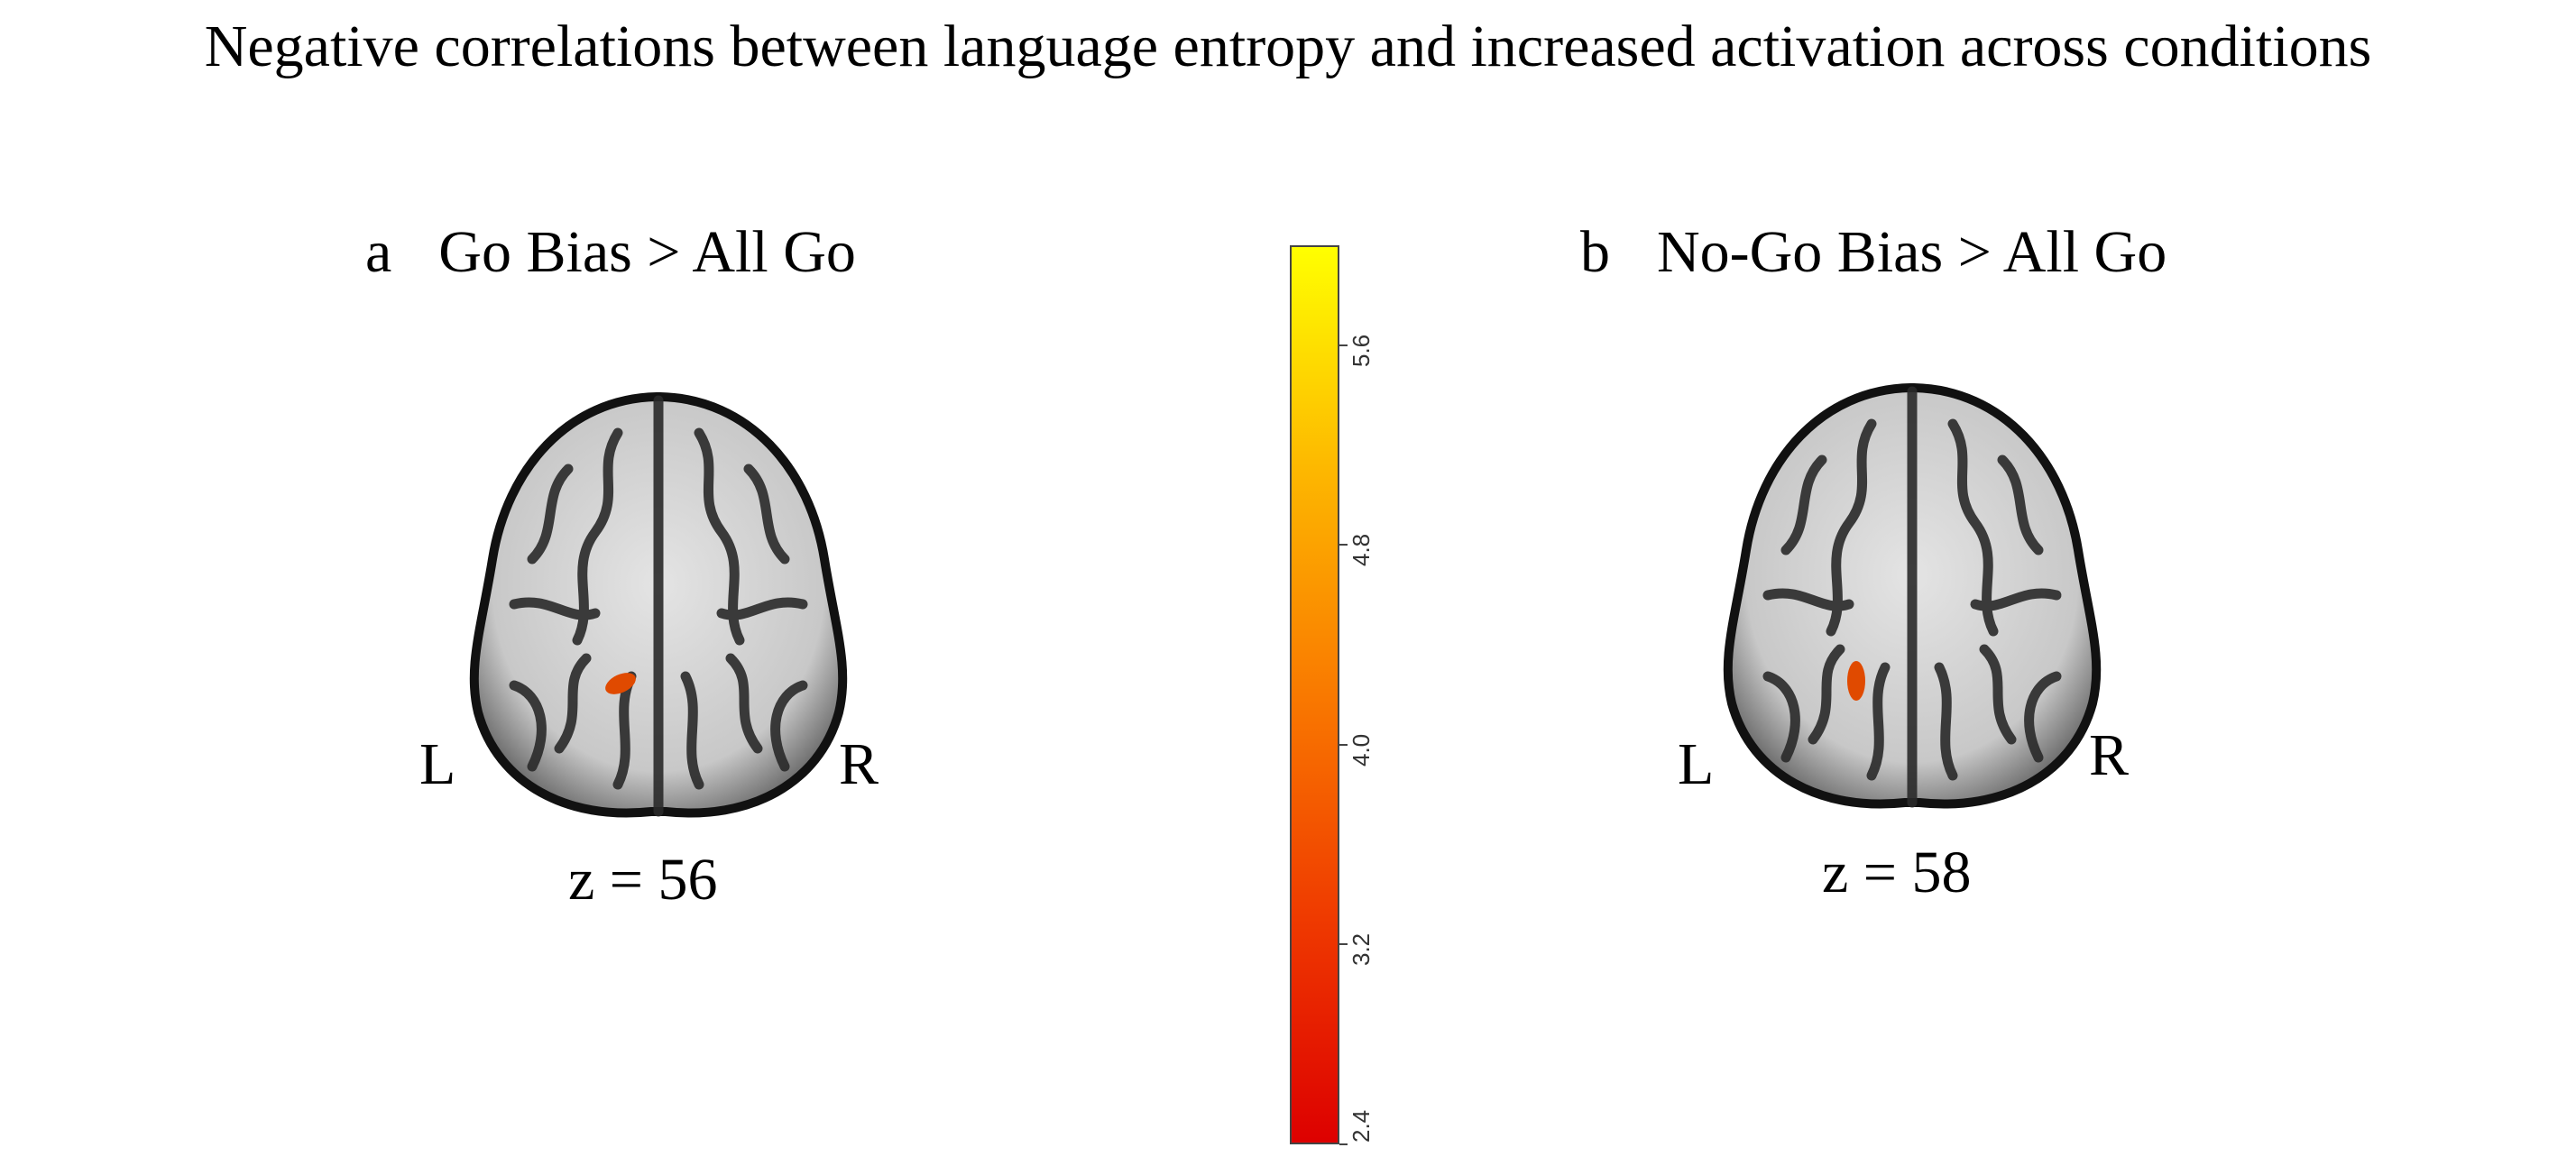  Describe the element at coordinates (859, 764) in the screenshot. I see `right-label-a: R` at that location.